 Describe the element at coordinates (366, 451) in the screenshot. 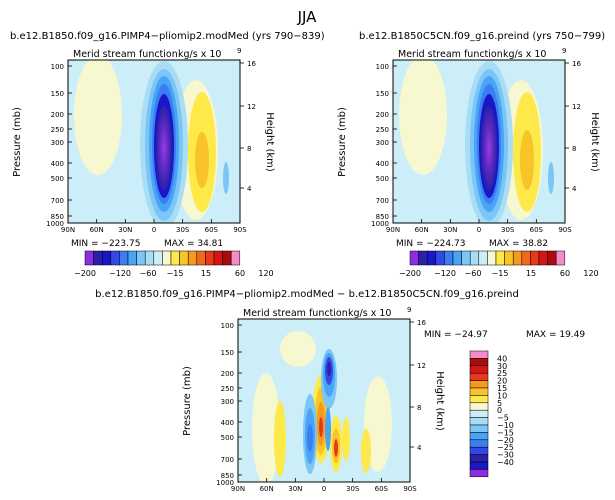

I see `panel-3-yellow-b` at that location.